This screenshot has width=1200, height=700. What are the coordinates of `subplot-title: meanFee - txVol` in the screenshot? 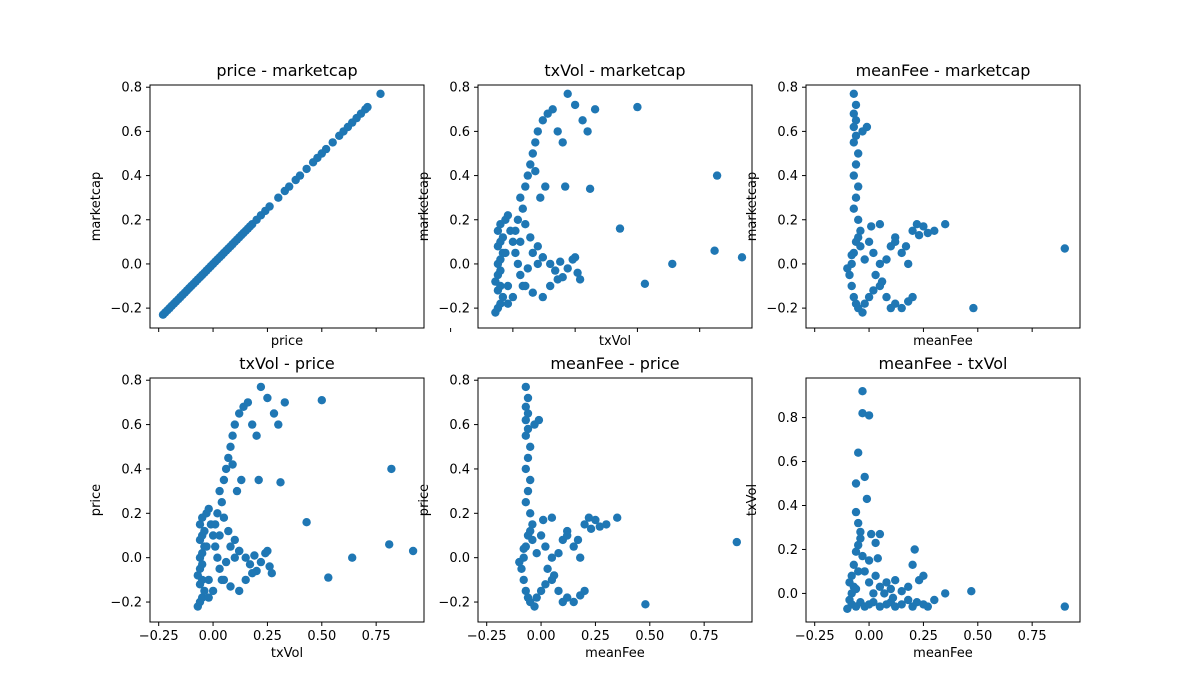 It's located at (942, 363).